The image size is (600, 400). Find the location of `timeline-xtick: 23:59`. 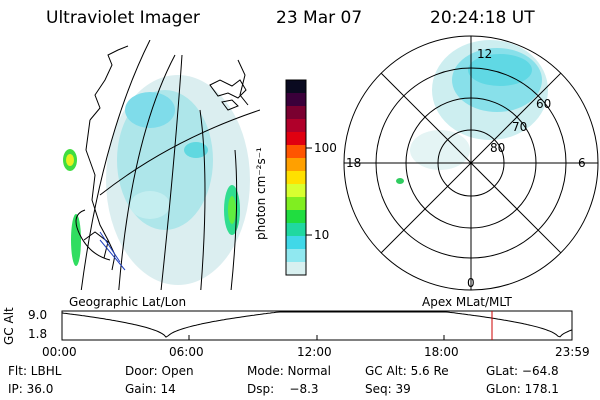

timeline-xtick: 23:59 is located at coordinates (572, 352).